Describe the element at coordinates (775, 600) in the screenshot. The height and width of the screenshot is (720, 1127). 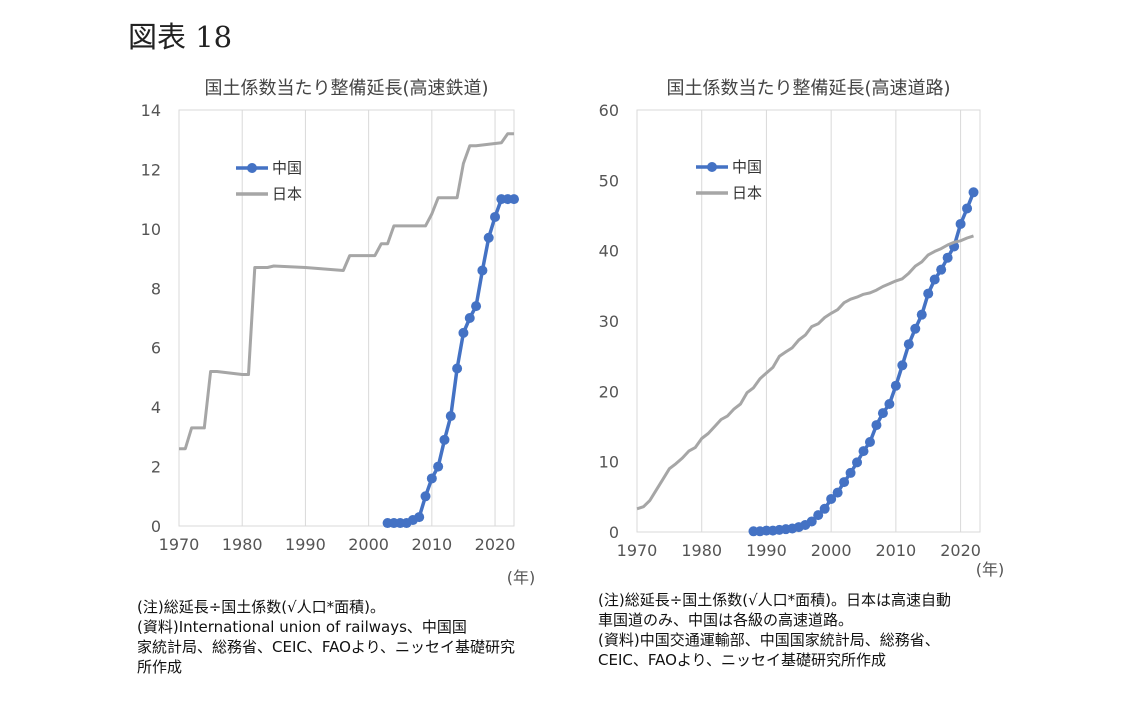
I see `note-line: (注)総延長÷国土係数(√人口*面積)。日本は高速自動` at that location.